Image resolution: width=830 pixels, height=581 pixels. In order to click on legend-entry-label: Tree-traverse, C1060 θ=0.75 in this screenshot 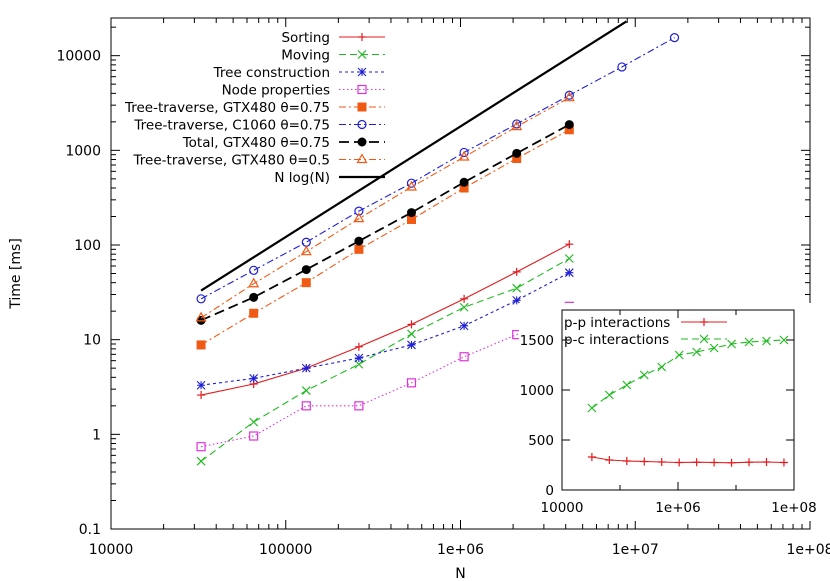, I will do `click(231, 126)`.